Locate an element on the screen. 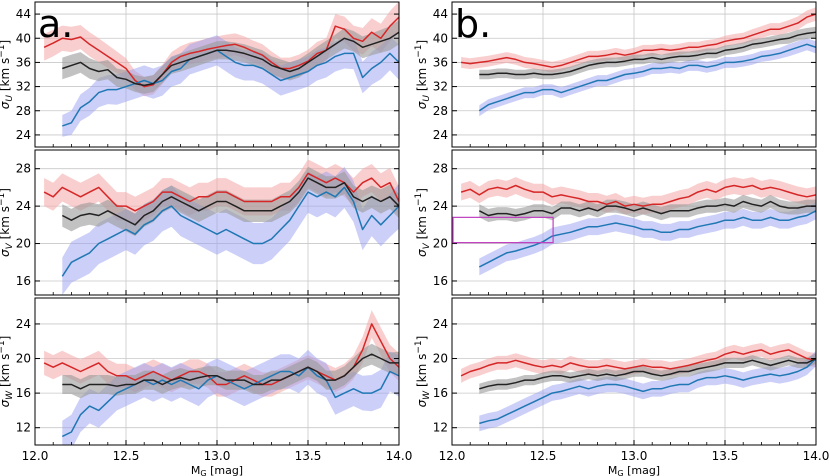  x-tick-label: 13.5 is located at coordinates (725, 456).